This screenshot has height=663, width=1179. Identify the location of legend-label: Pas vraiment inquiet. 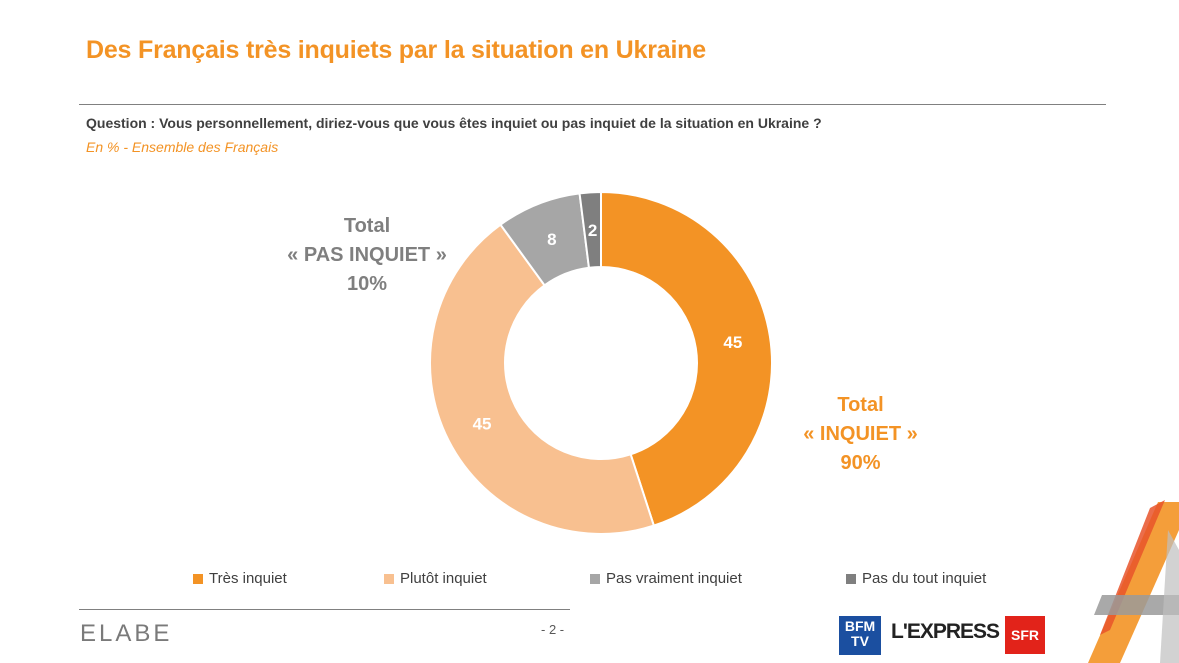
(674, 578).